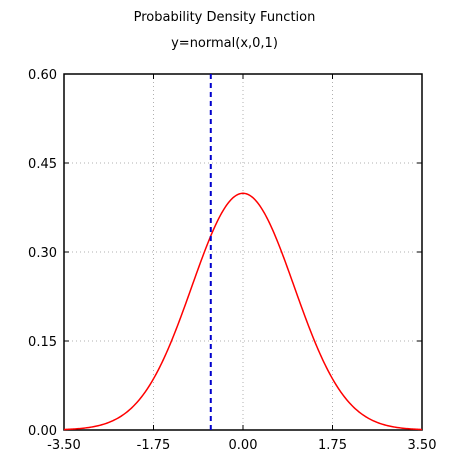  I want to click on x-tick-label: 1.75, so click(332, 445).